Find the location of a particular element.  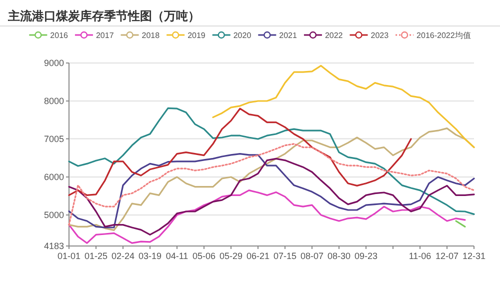

x-tick-label: 09-23 is located at coordinates (366, 256).